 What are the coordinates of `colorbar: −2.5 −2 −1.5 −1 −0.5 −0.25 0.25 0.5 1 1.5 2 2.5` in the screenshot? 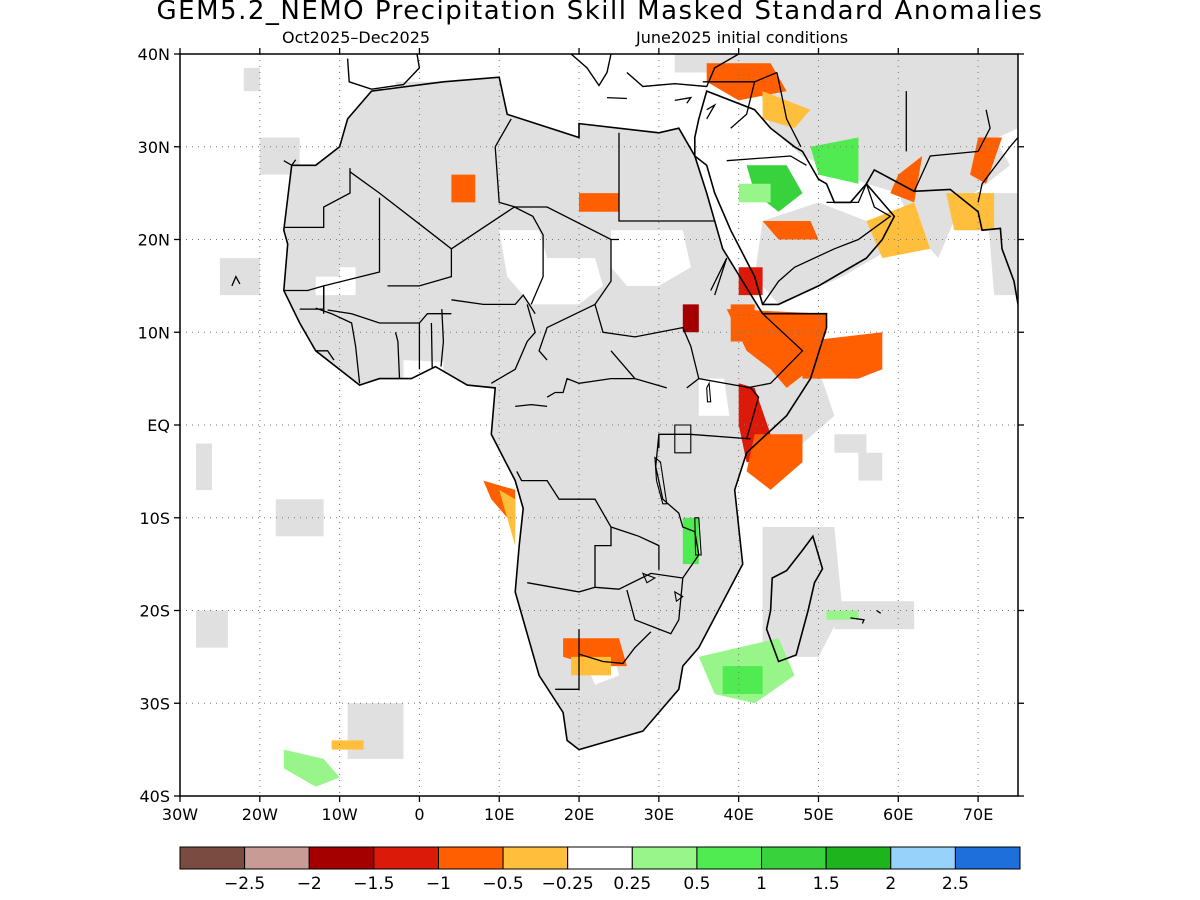 It's located at (600, 870).